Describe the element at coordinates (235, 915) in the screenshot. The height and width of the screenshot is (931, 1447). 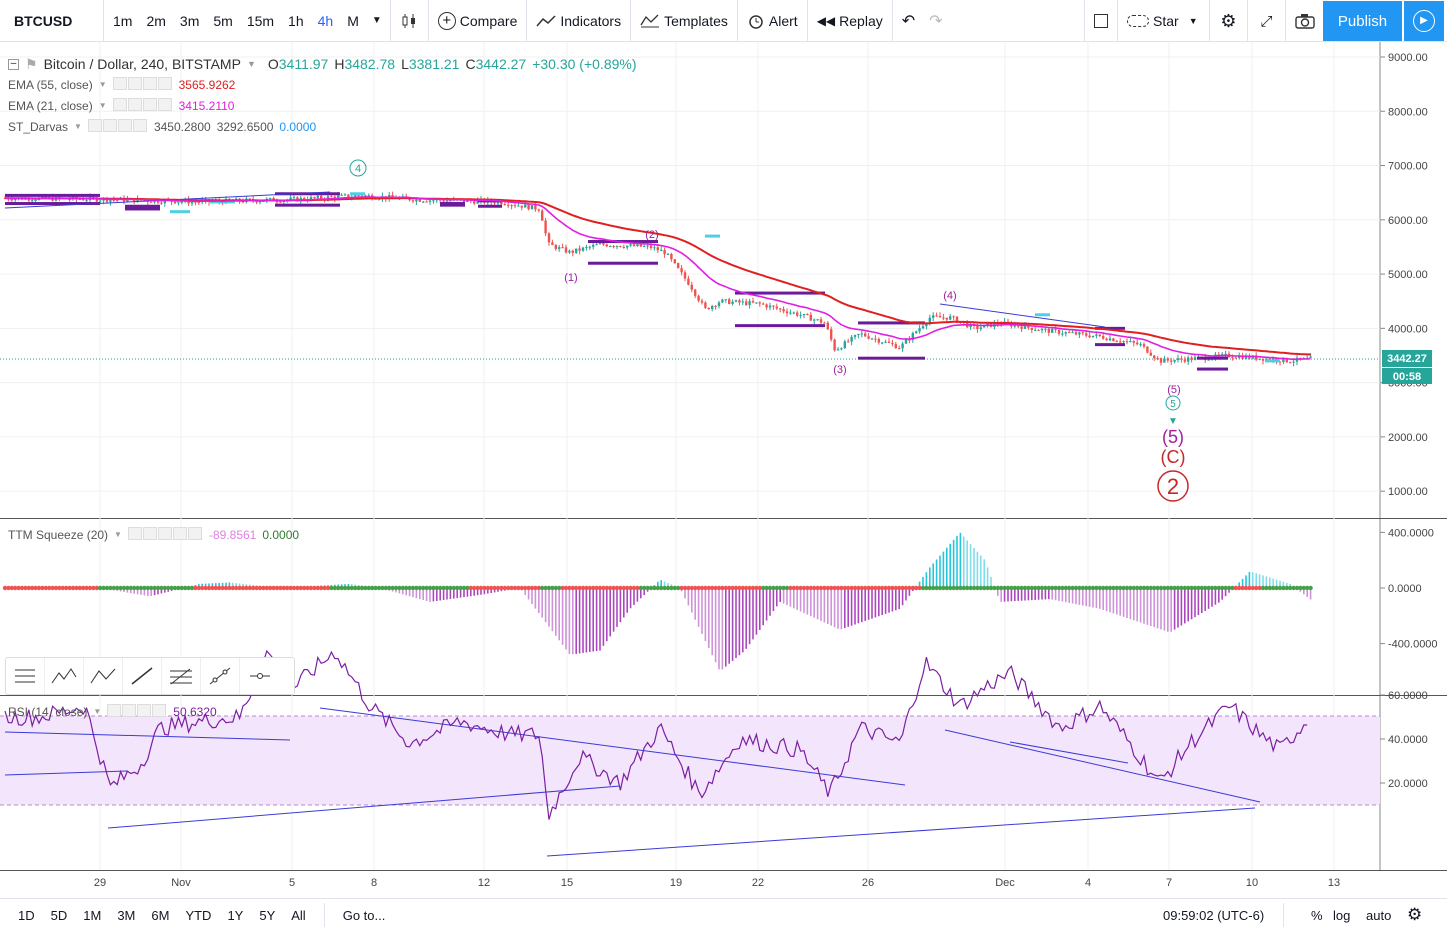
I see `range-1y: 1Y` at that location.